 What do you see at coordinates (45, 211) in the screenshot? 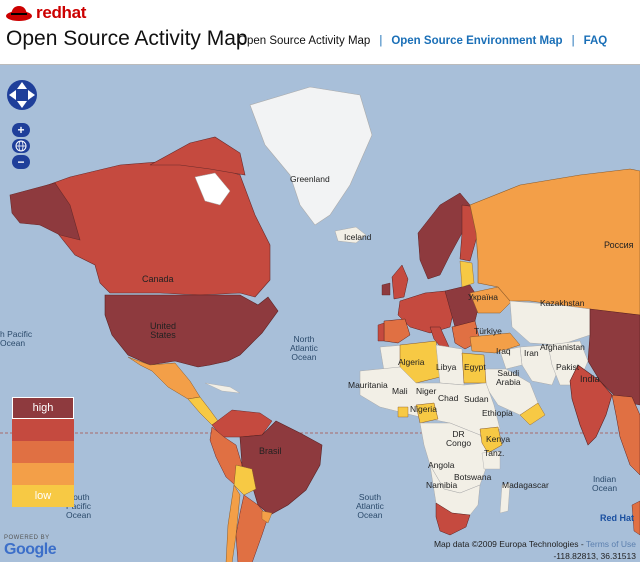
I see `country-alaska` at bounding box center [45, 211].